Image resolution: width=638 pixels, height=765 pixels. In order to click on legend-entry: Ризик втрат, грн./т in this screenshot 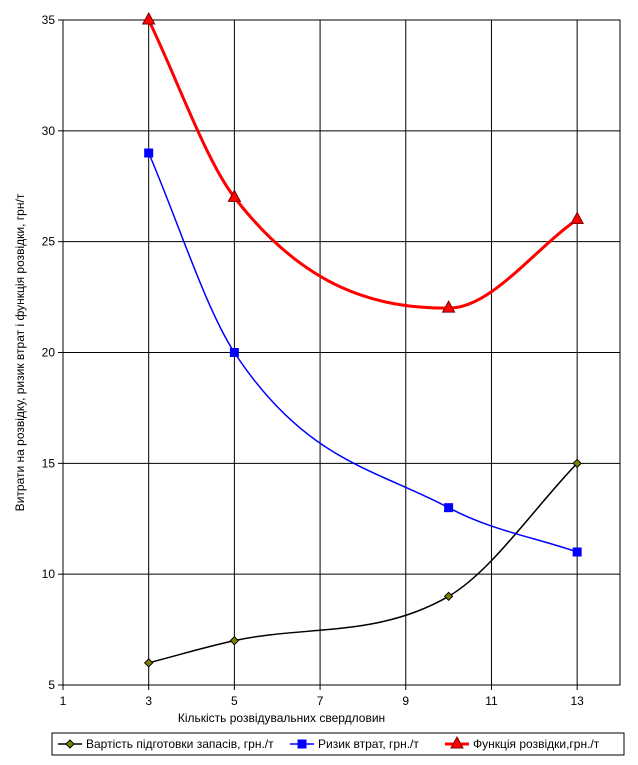, I will do `click(354, 744)`.